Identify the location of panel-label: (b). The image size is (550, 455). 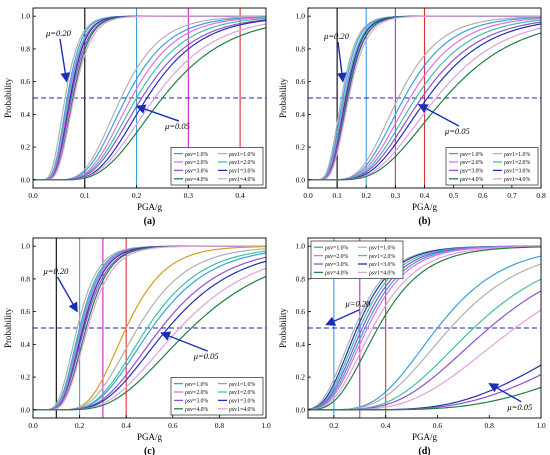
(424, 221).